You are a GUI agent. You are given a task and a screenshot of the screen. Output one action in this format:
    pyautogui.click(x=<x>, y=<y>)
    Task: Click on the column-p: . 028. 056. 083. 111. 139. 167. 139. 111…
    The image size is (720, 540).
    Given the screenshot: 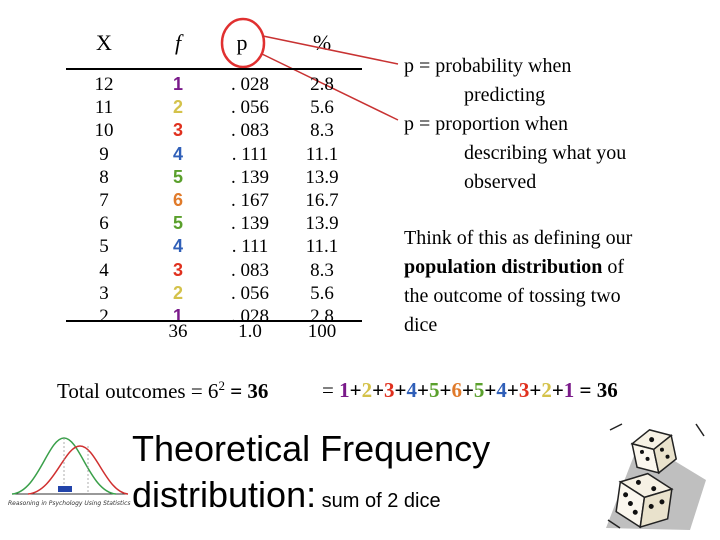 What is the action you would take?
    pyautogui.click(x=250, y=200)
    